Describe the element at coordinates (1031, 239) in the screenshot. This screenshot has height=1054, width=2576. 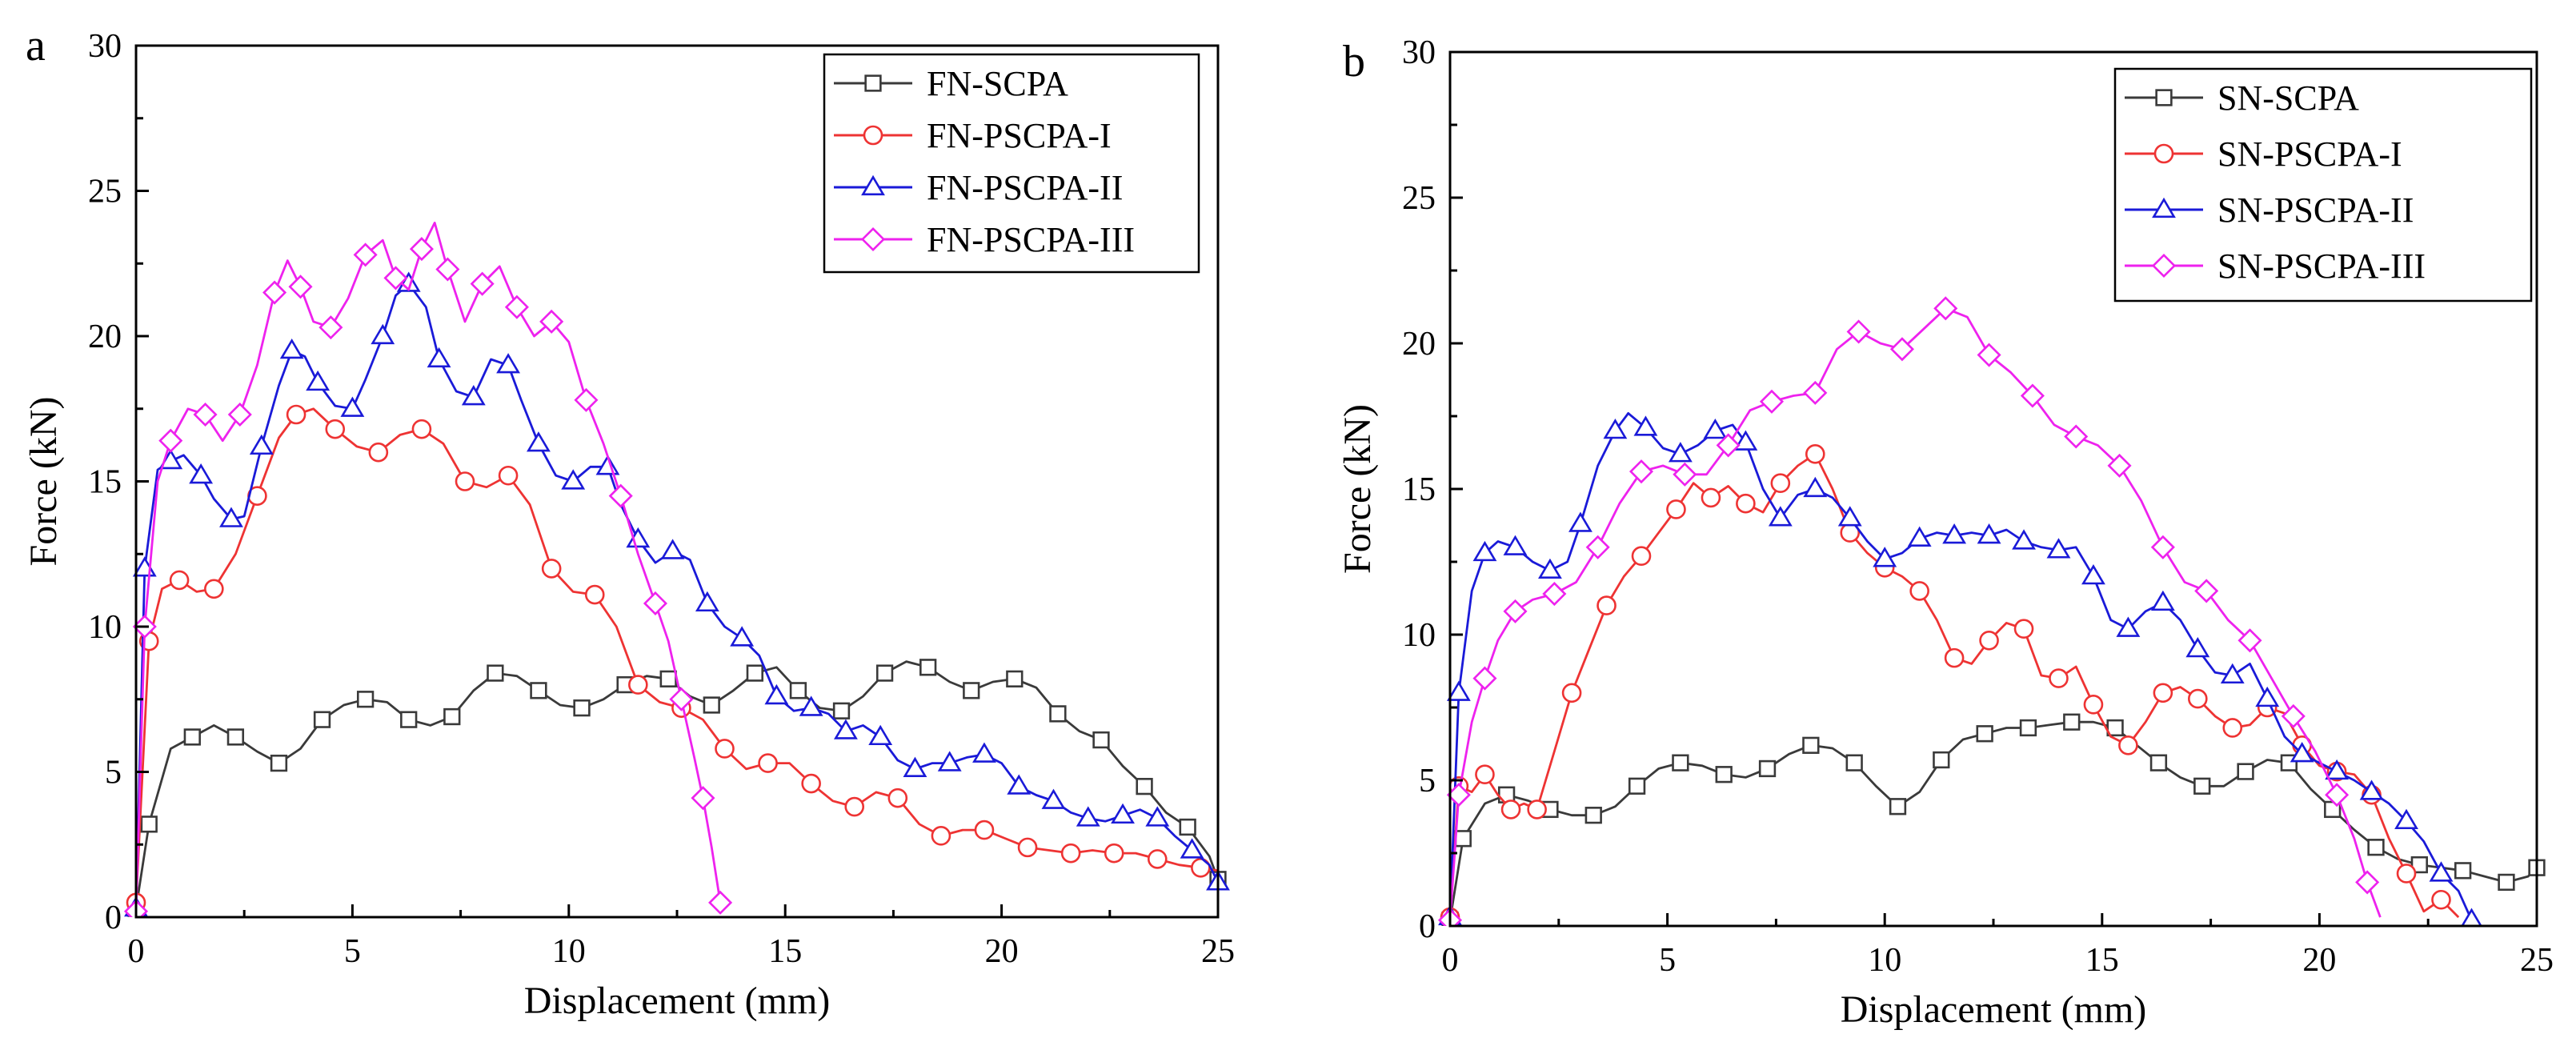
I see `legend-label: FN-PSCPA-III` at that location.